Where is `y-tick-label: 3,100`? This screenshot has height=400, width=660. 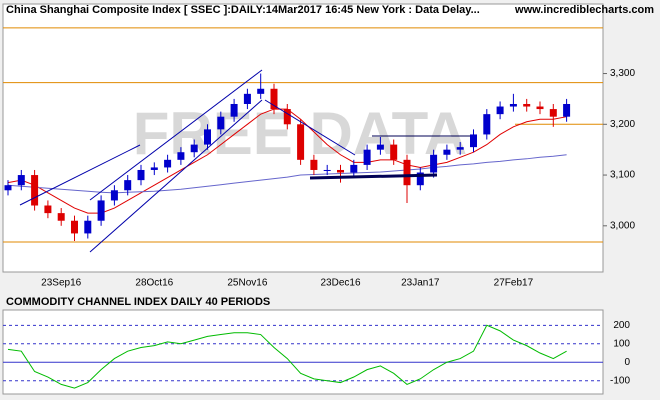
y-tick-label: 3,100 is located at coordinates (622, 175).